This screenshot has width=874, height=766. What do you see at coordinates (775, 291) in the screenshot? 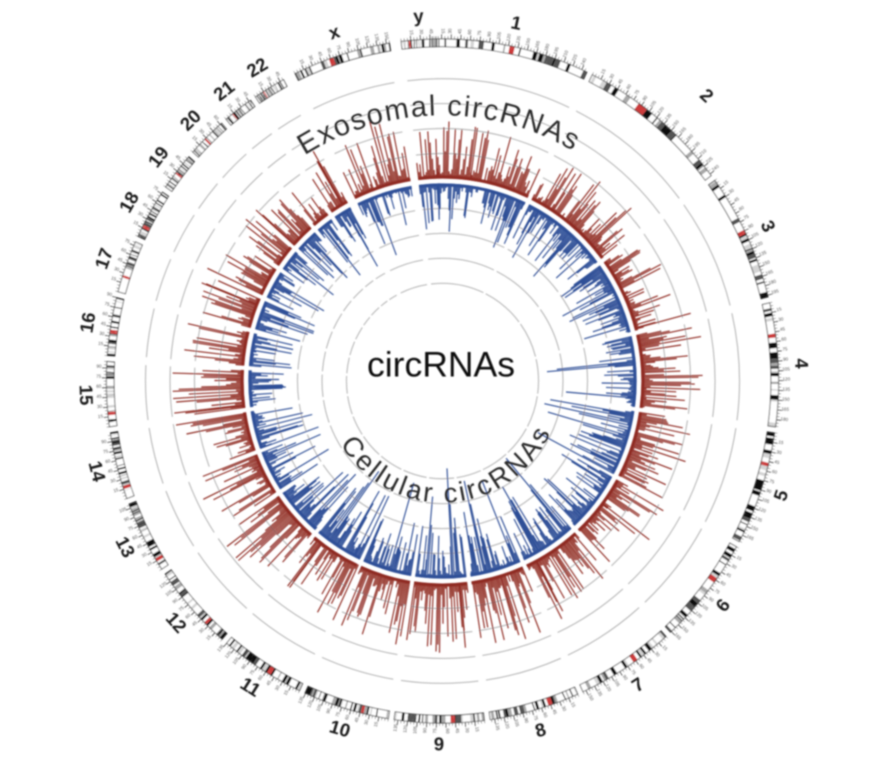
I see `svg-text: 195` at bounding box center [775, 291].